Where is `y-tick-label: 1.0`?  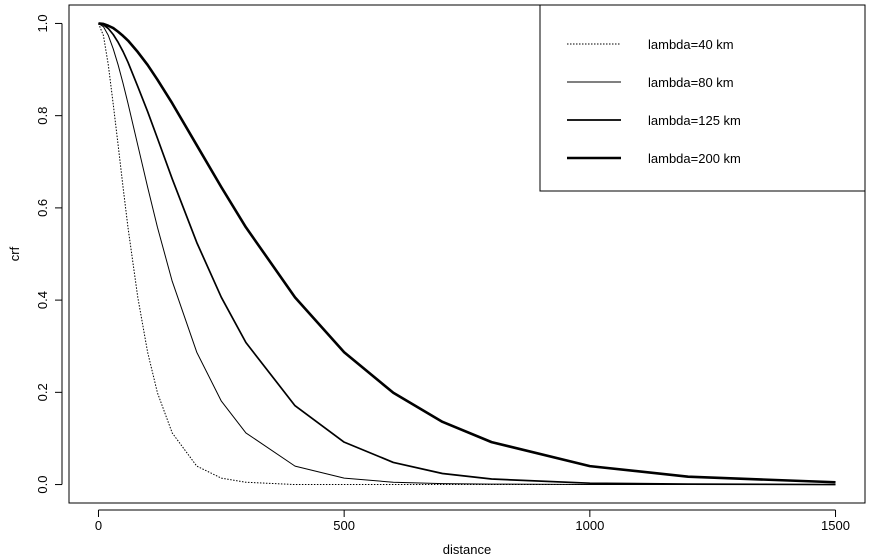 y-tick-label: 1.0 is located at coordinates (42, 23).